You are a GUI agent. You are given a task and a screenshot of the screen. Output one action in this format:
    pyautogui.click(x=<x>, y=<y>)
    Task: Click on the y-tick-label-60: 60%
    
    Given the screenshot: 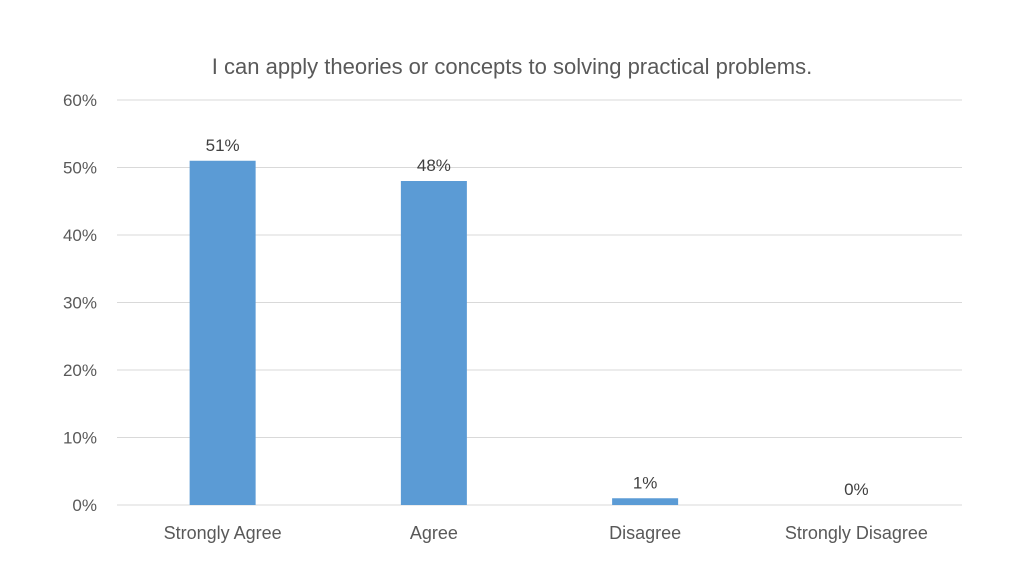 What is the action you would take?
    pyautogui.click(x=80, y=100)
    